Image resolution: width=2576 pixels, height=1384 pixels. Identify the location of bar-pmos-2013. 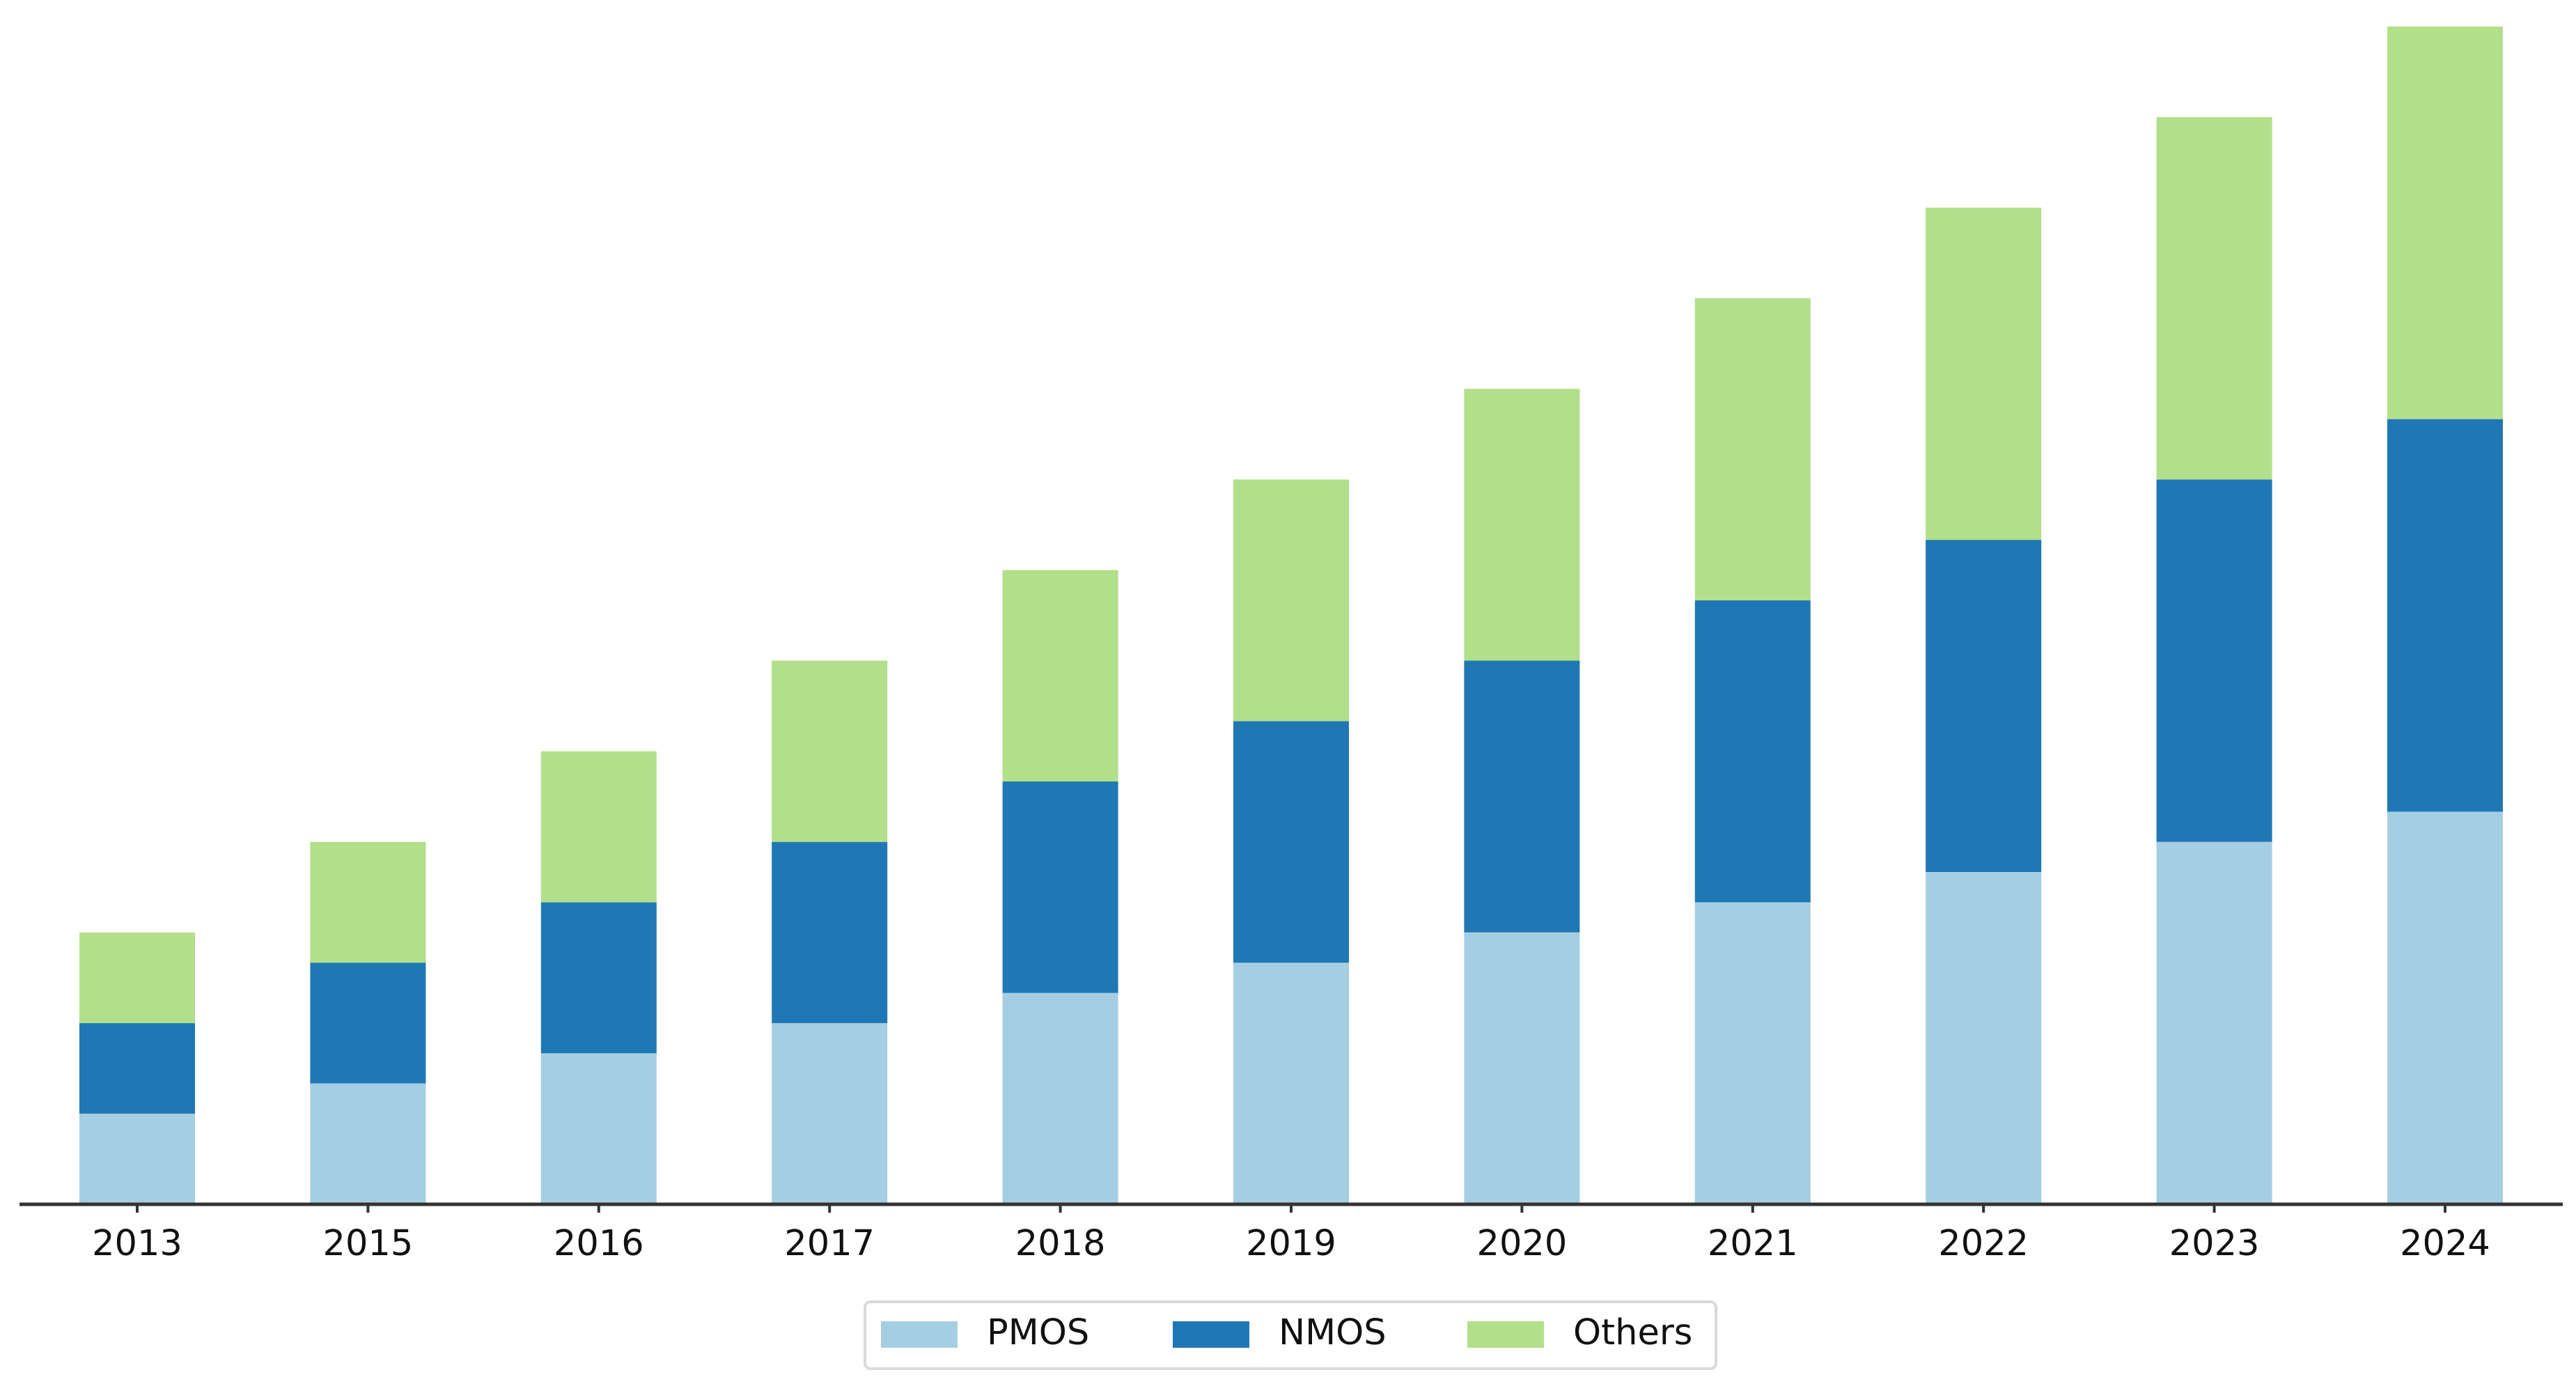
(137, 1158).